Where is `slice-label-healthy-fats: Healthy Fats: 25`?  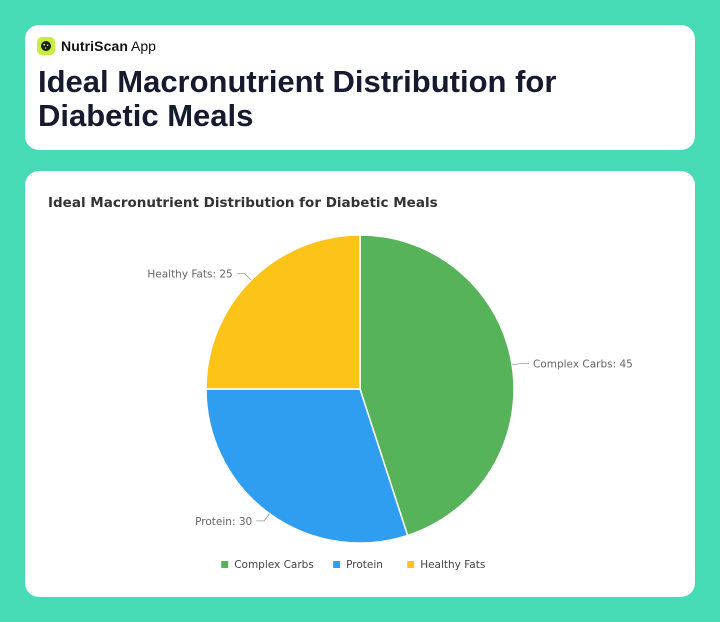
slice-label-healthy-fats: Healthy Fats: 25 is located at coordinates (189, 275).